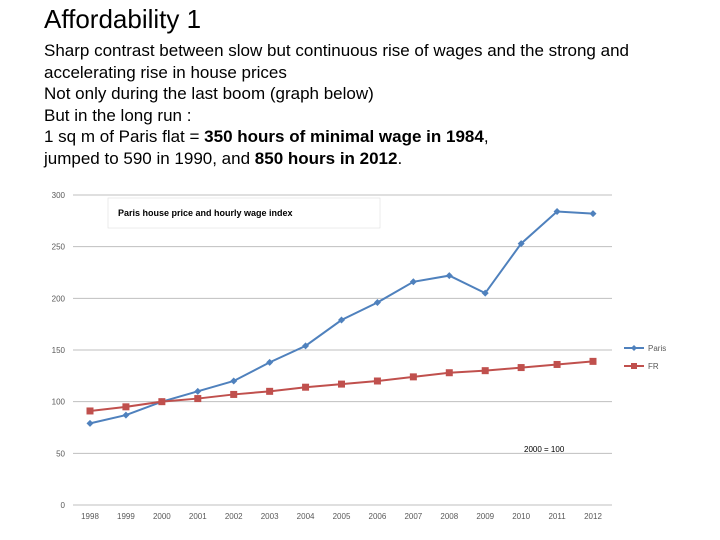 Image resolution: width=720 pixels, height=540 pixels. Describe the element at coordinates (63, 505) in the screenshot. I see `y-tick-label: 0` at that location.